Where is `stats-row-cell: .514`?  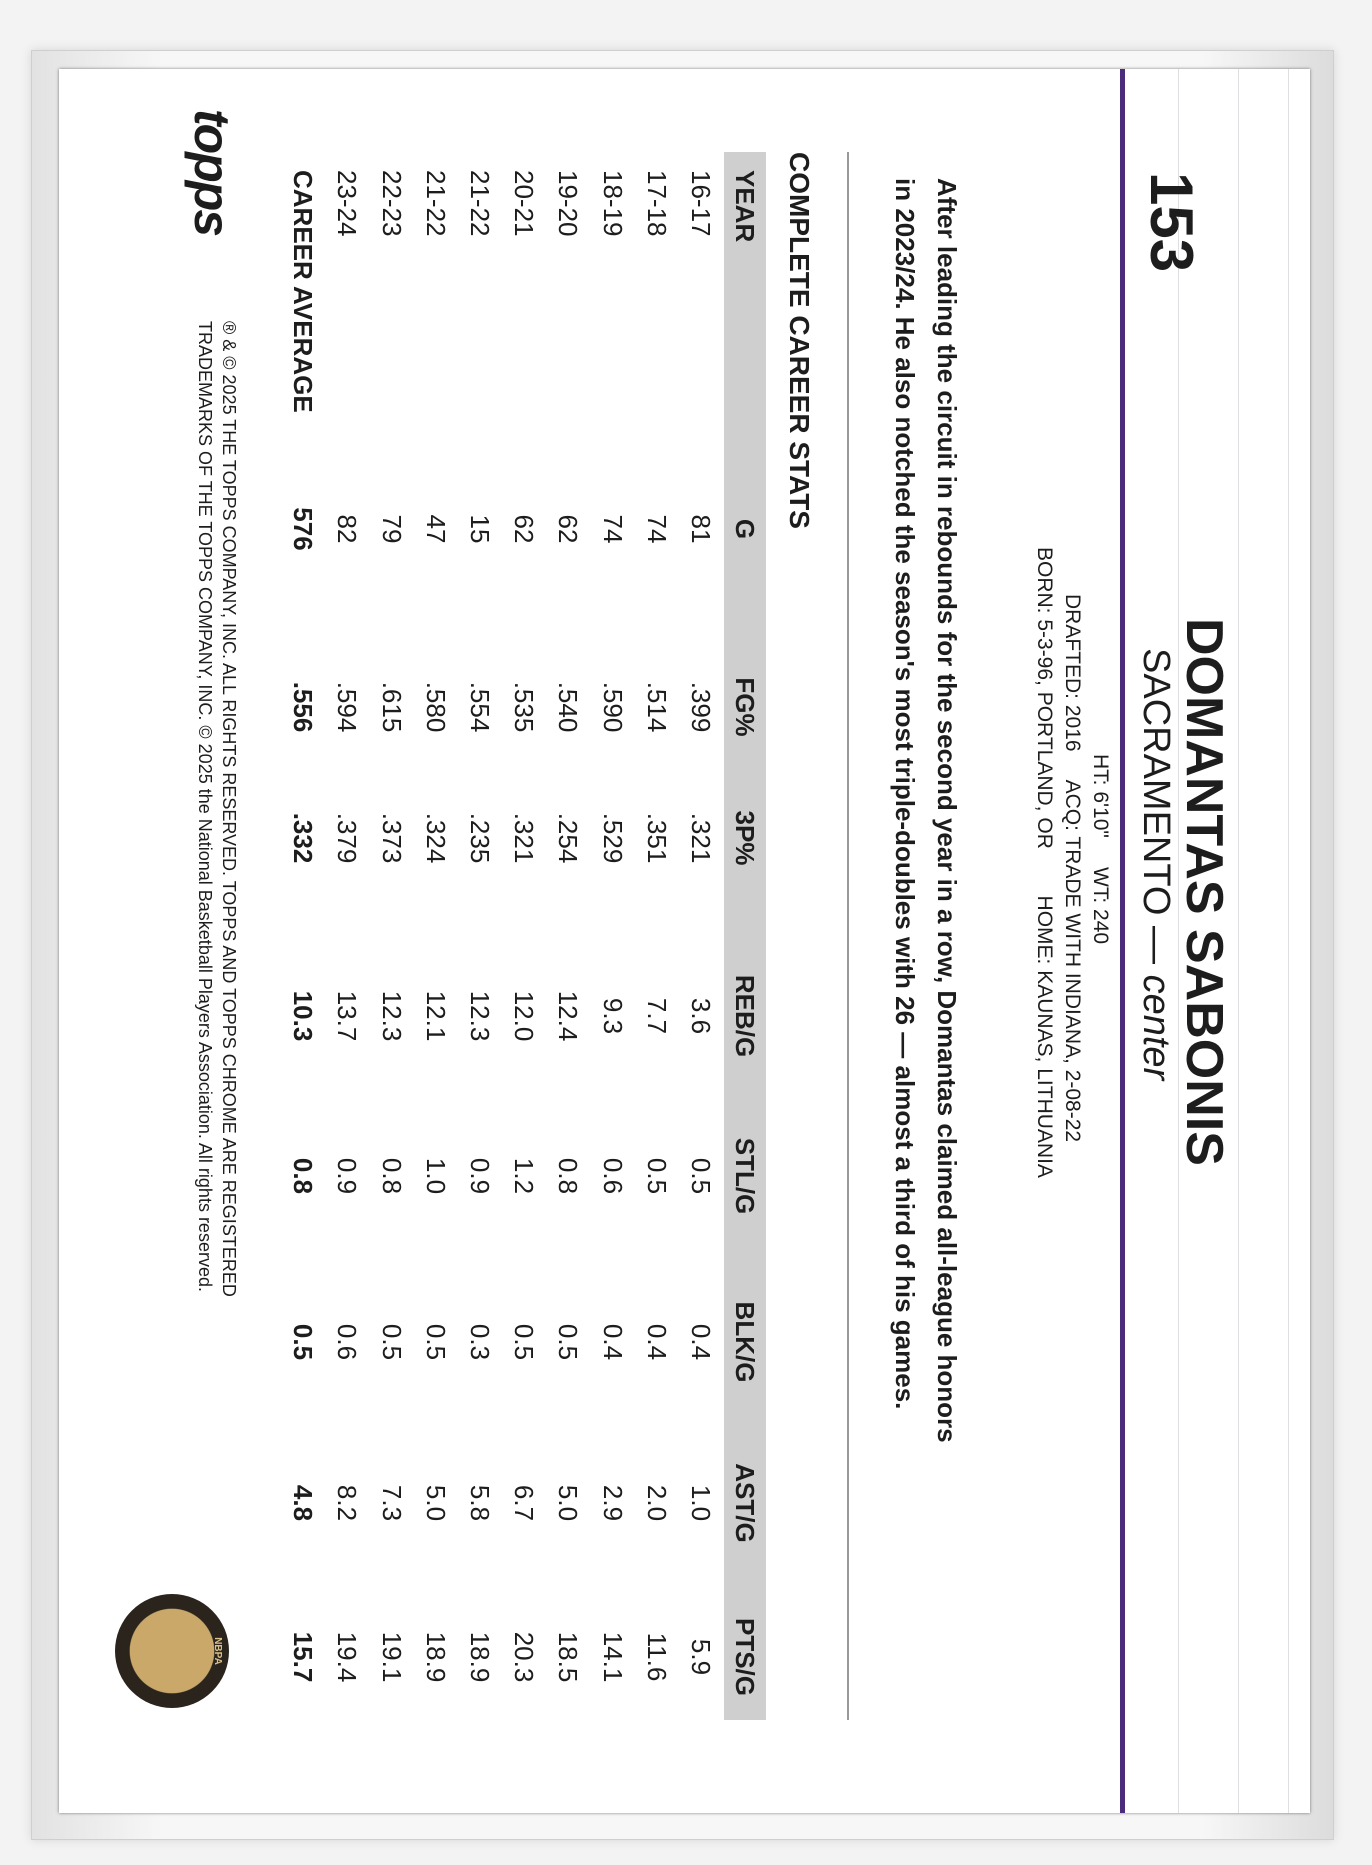 stats-row-cell: .514 is located at coordinates (656, 707).